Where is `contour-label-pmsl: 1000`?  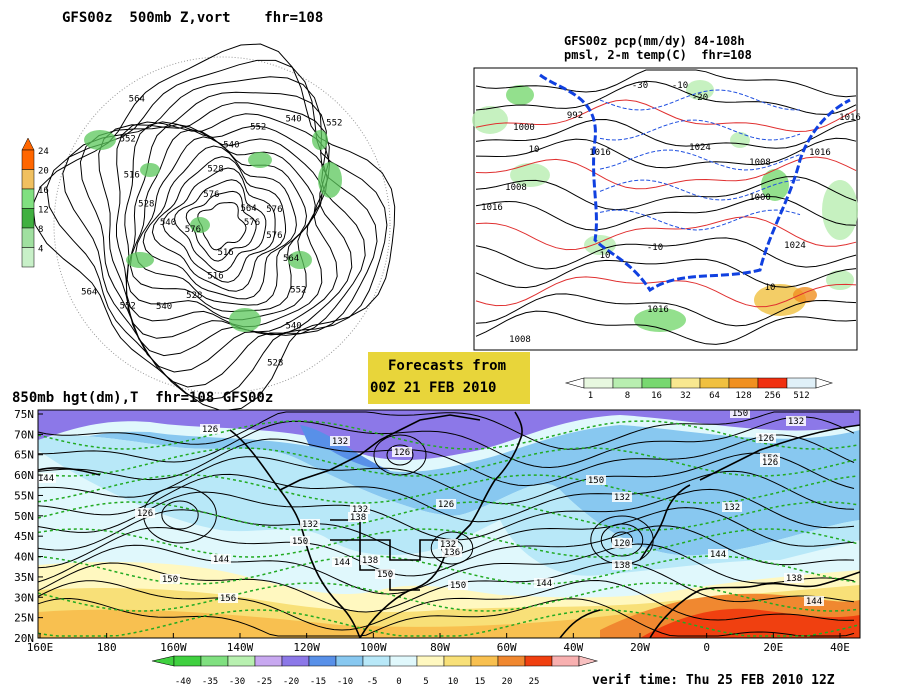 contour-label-pmsl: 1000 is located at coordinates (760, 198).